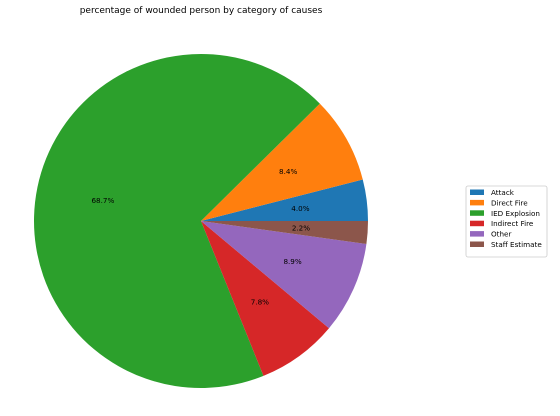  I want to click on percent-labels: 4.0% 8.4% 68.7% 7.8% 8.9% 2.2%, so click(200, 236).